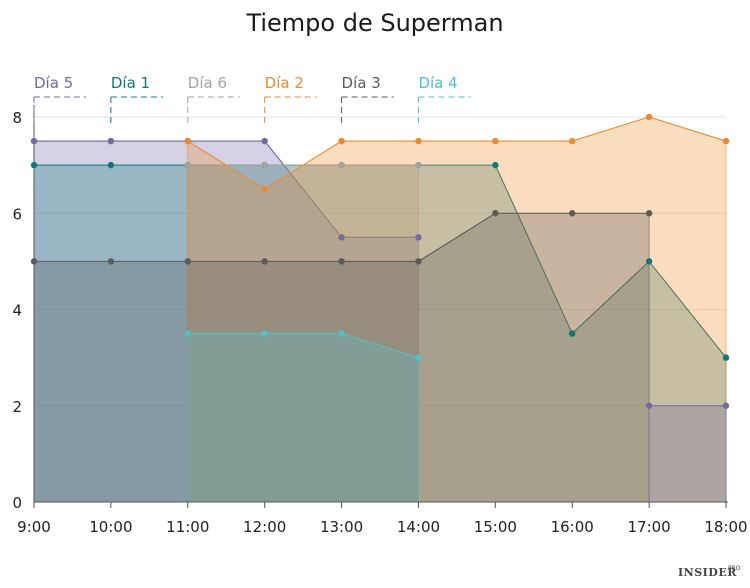  Describe the element at coordinates (53, 83) in the screenshot. I see `legend-label: Día 5` at that location.